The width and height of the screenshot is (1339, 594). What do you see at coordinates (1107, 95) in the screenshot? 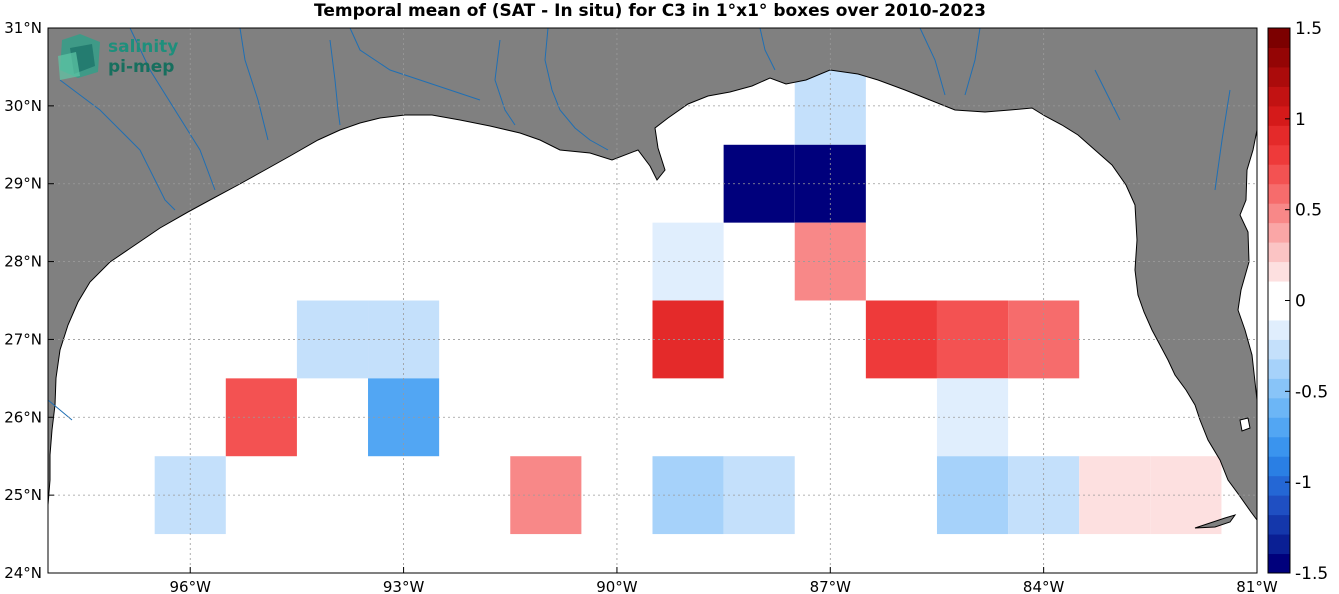
I see `suwannee-river` at bounding box center [1107, 95].